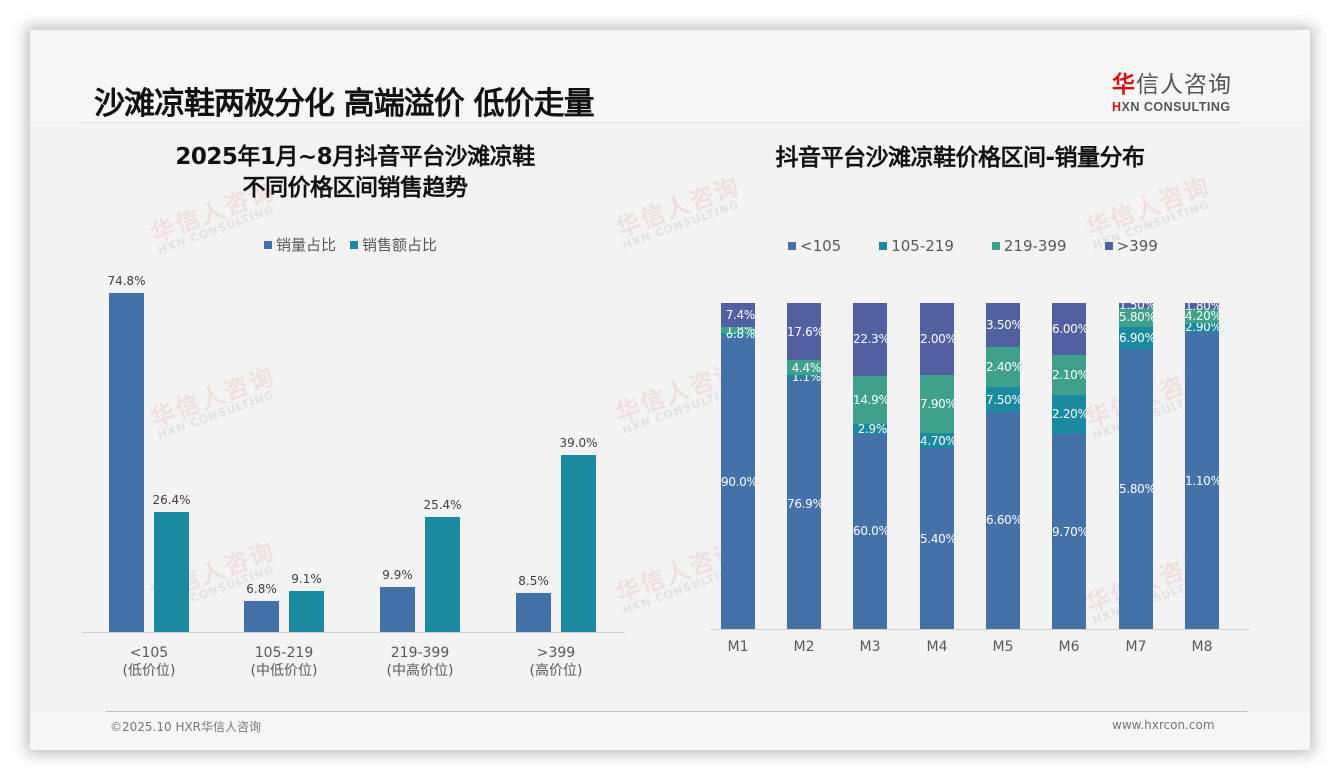 The width and height of the screenshot is (1340, 780). I want to click on segment-value-label: 2.90%, so click(1202, 327).